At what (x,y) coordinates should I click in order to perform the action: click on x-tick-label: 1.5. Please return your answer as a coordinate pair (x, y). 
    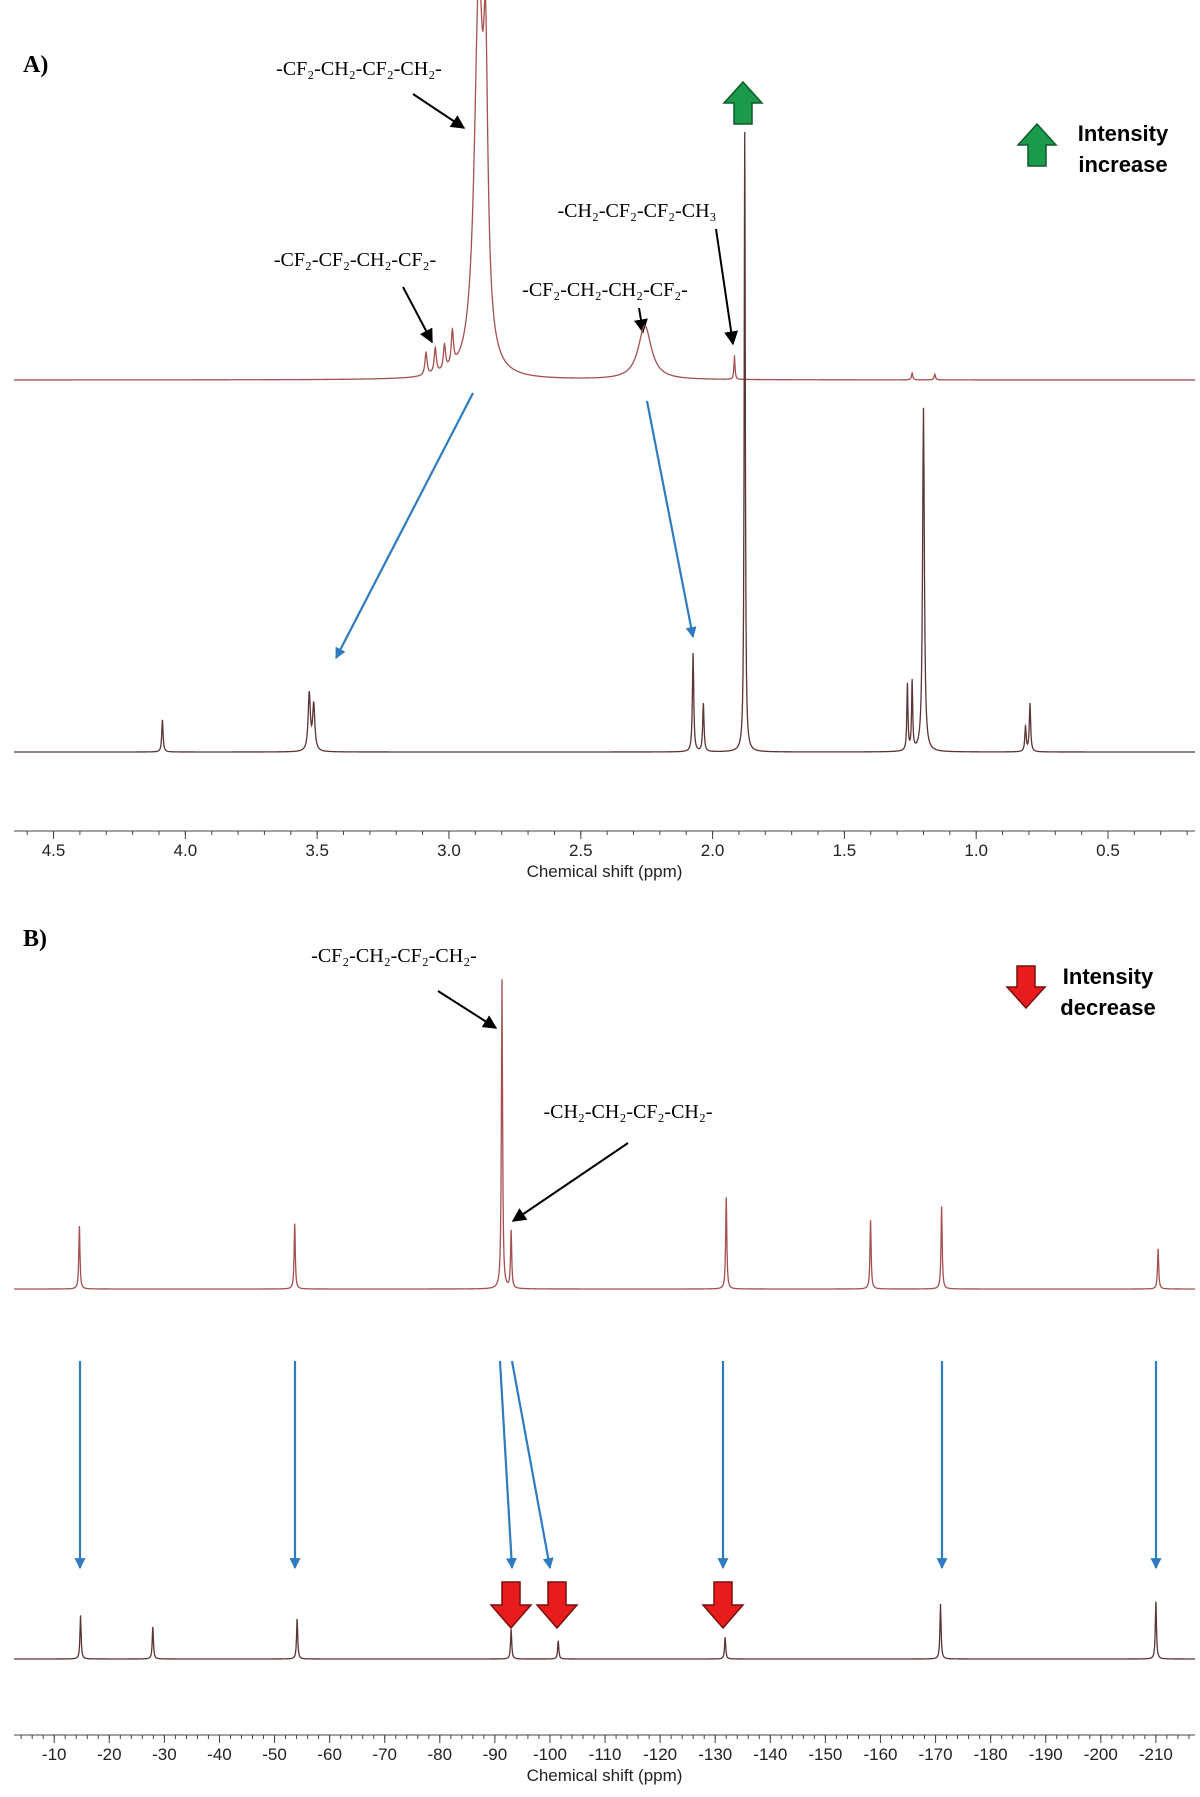
    Looking at the image, I should click on (845, 850).